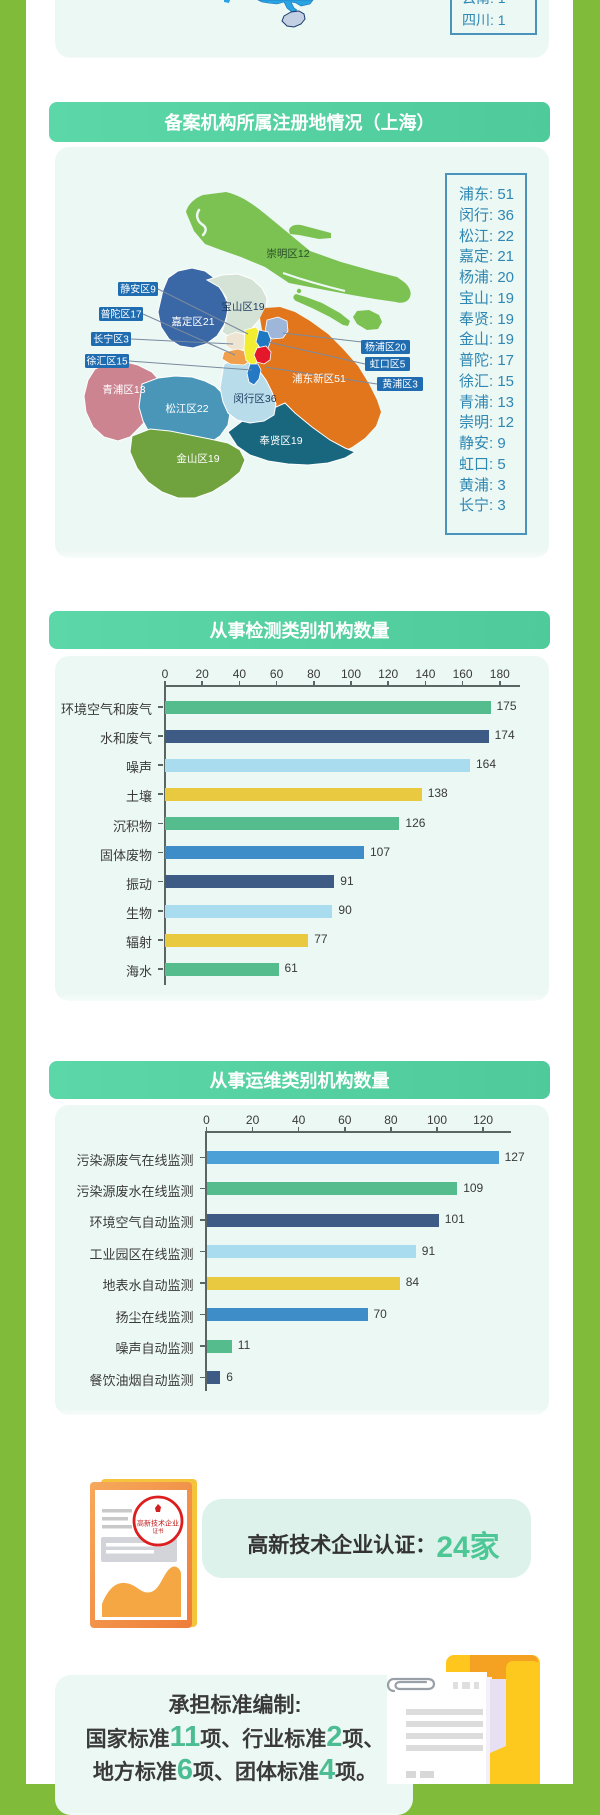 This screenshot has height=1815, width=600. Describe the element at coordinates (388, 365) in the screenshot. I see `svg-text: 虹口区5` at that location.